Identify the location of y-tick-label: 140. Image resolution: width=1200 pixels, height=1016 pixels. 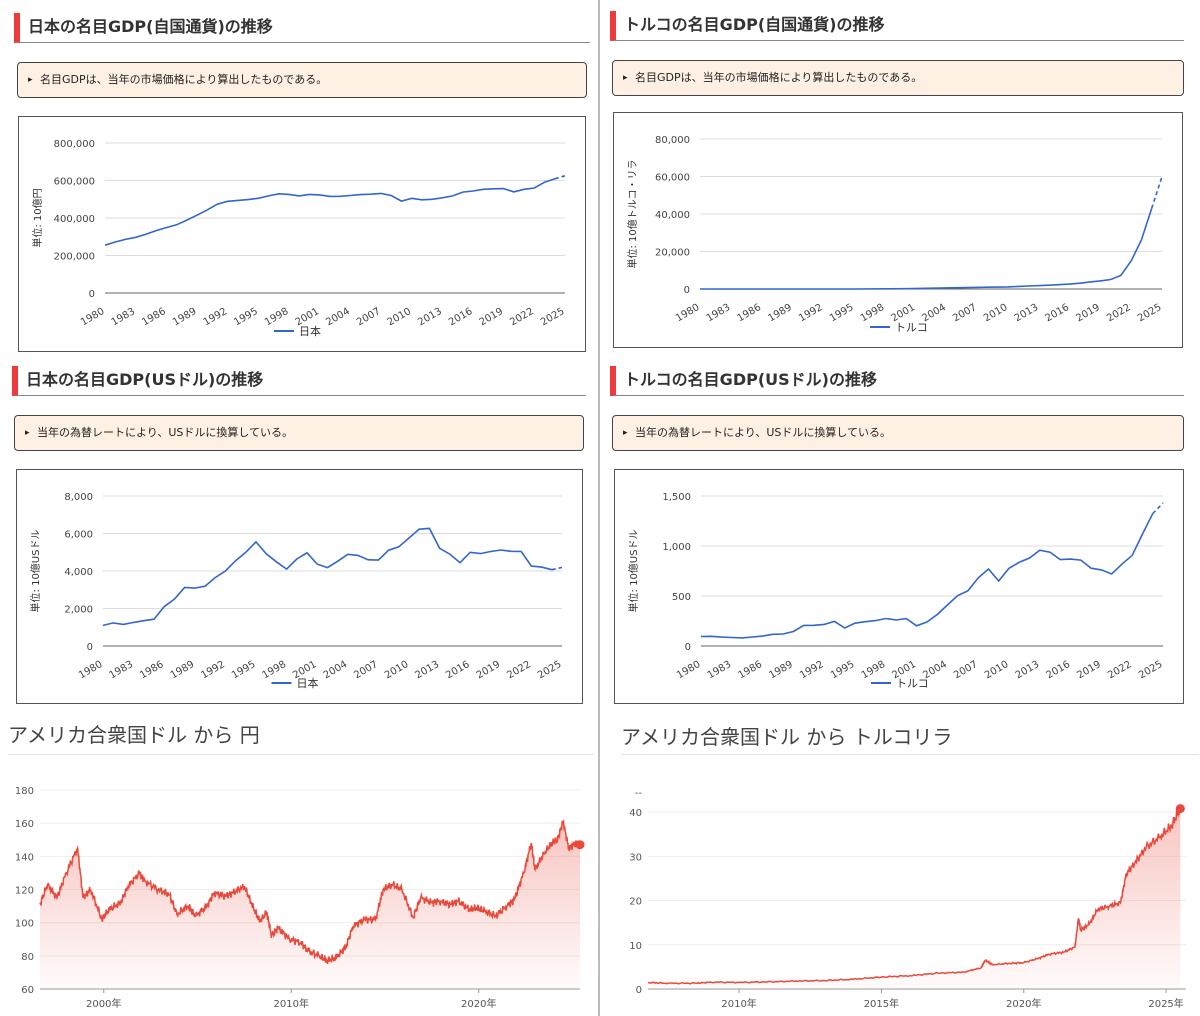
(24, 857).